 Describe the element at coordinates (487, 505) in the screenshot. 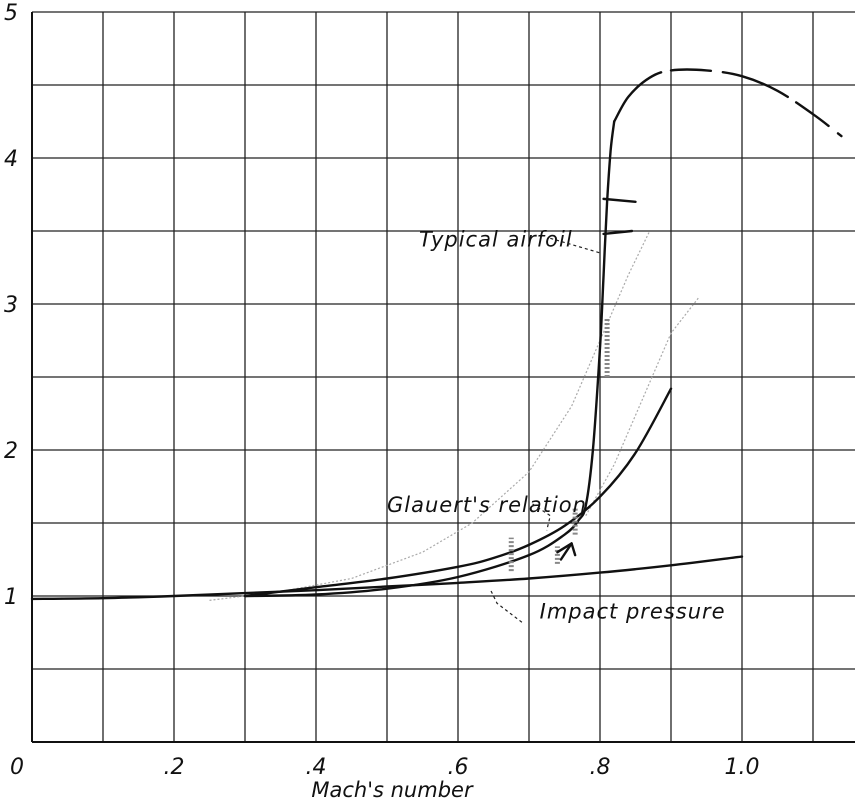

I see `annotation-label: Glauert's relation` at that location.